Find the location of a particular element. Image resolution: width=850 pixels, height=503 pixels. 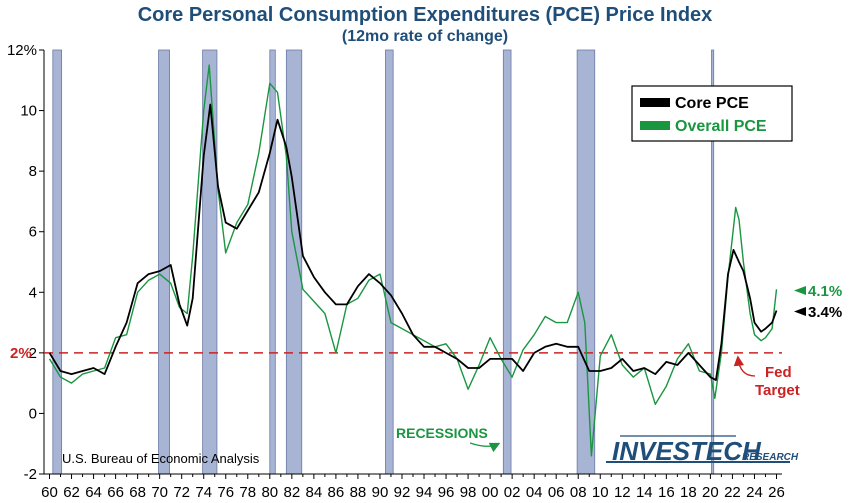

recessions-label: RECESSIONS is located at coordinates (442, 433).